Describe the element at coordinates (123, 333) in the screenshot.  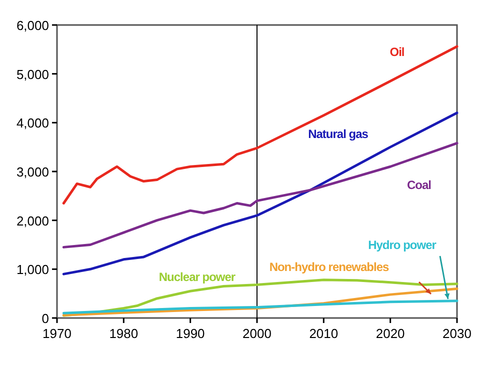
I see `x-tick-label: 1980` at that location.